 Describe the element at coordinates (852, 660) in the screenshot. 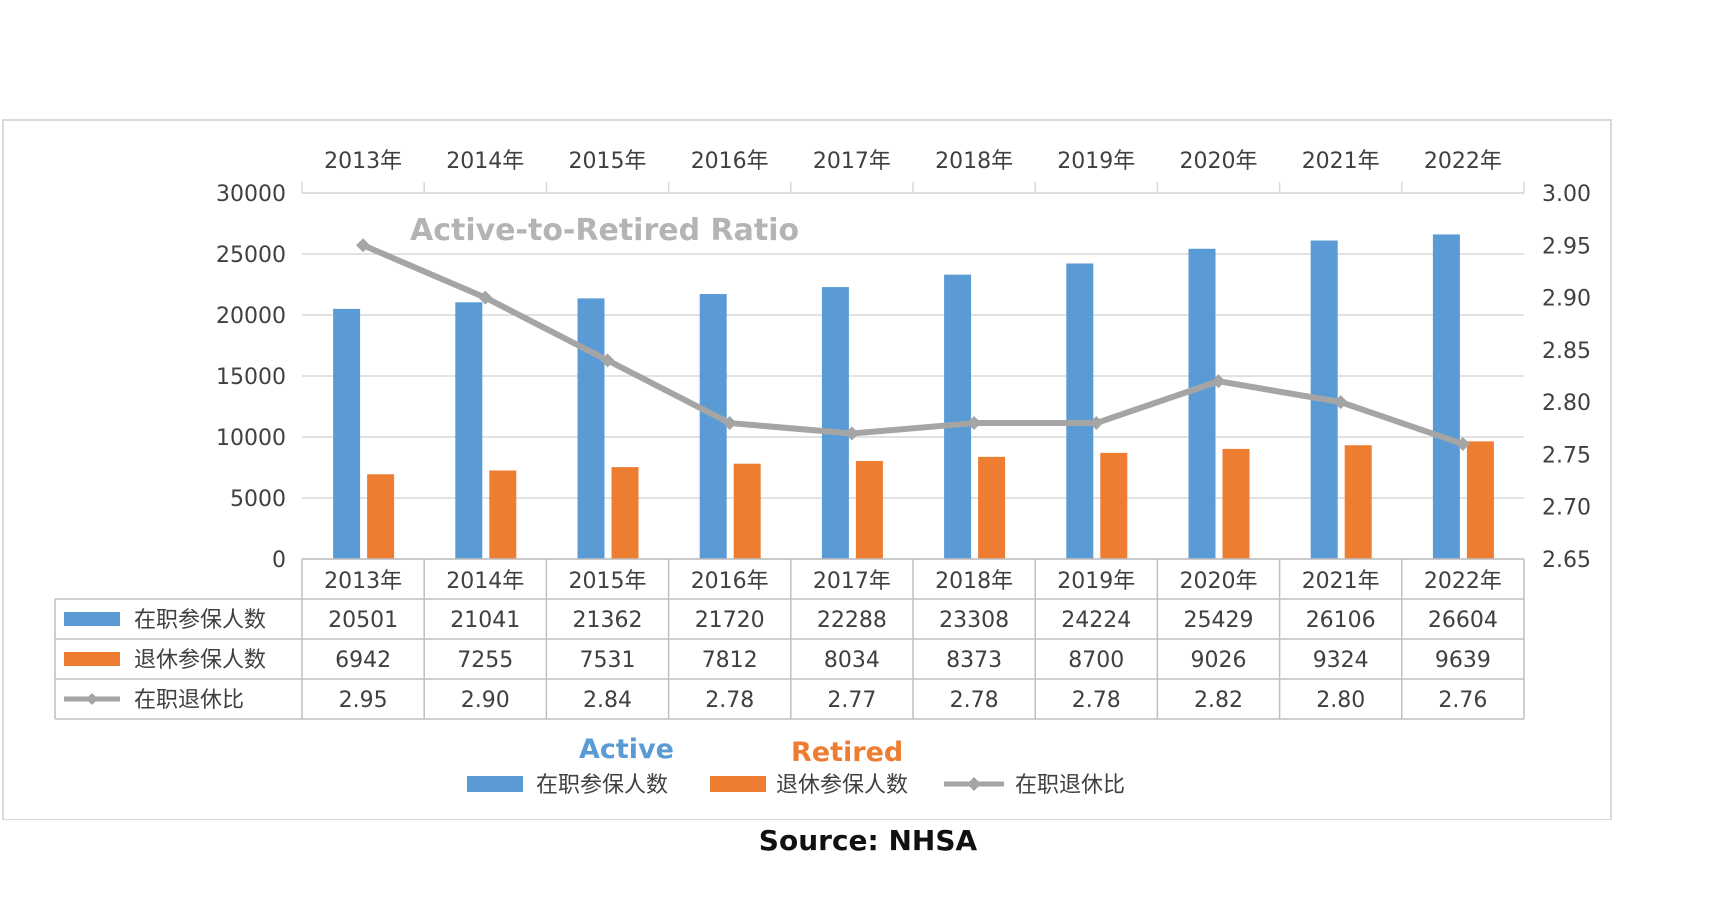

I see `table-cell: 8034` at that location.